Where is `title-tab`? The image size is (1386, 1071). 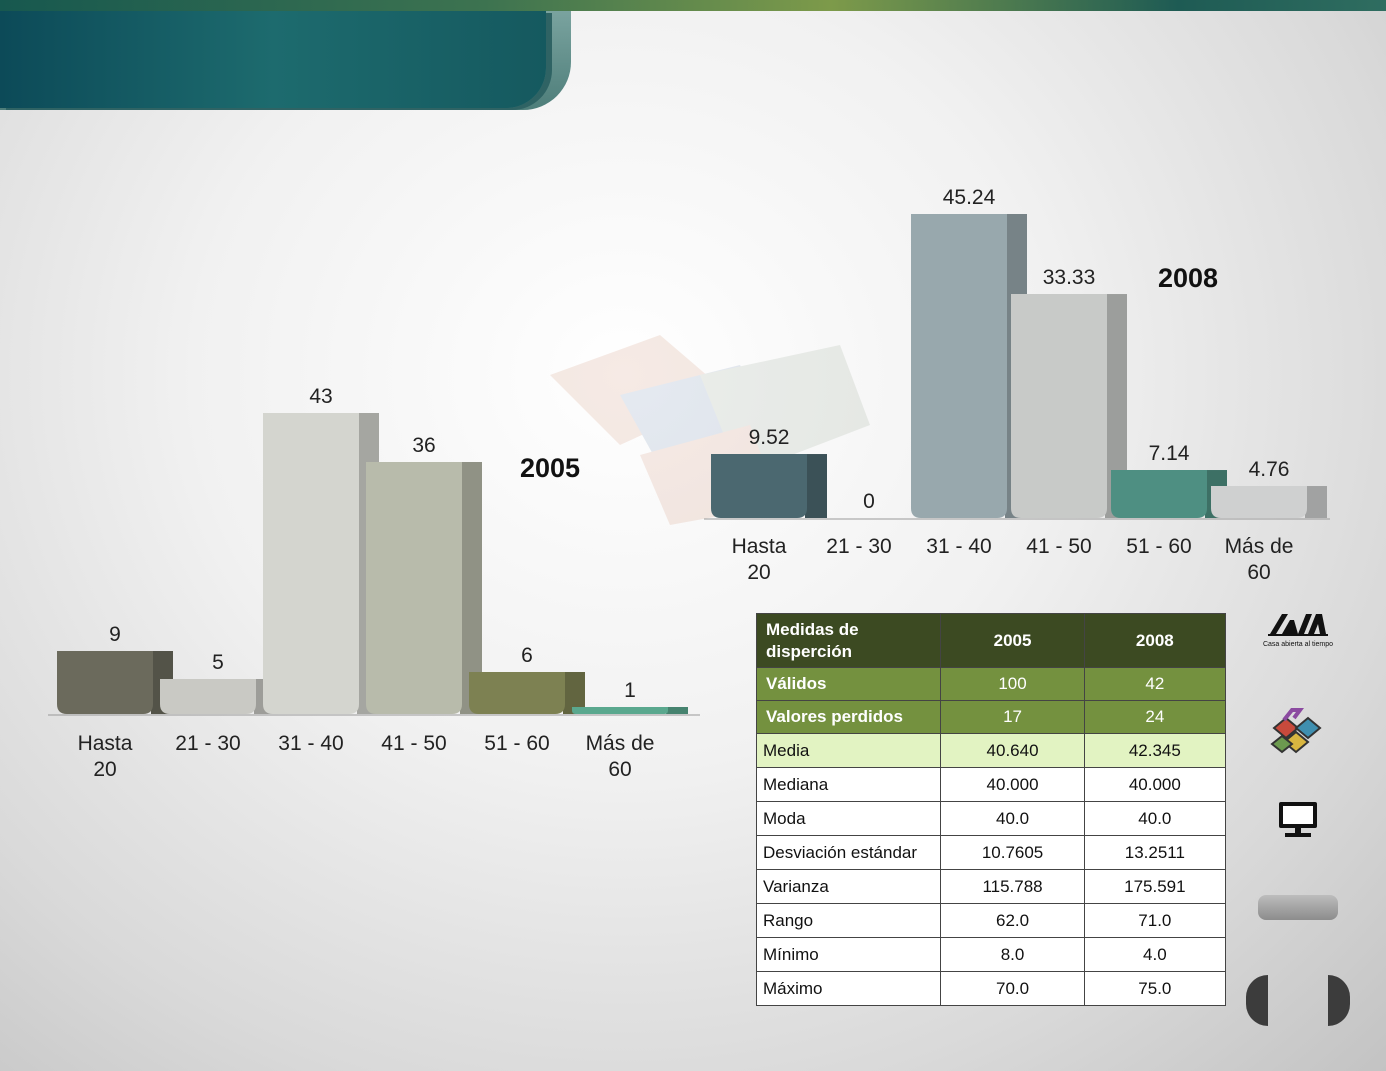
title-tab is located at coordinates (273, 59).